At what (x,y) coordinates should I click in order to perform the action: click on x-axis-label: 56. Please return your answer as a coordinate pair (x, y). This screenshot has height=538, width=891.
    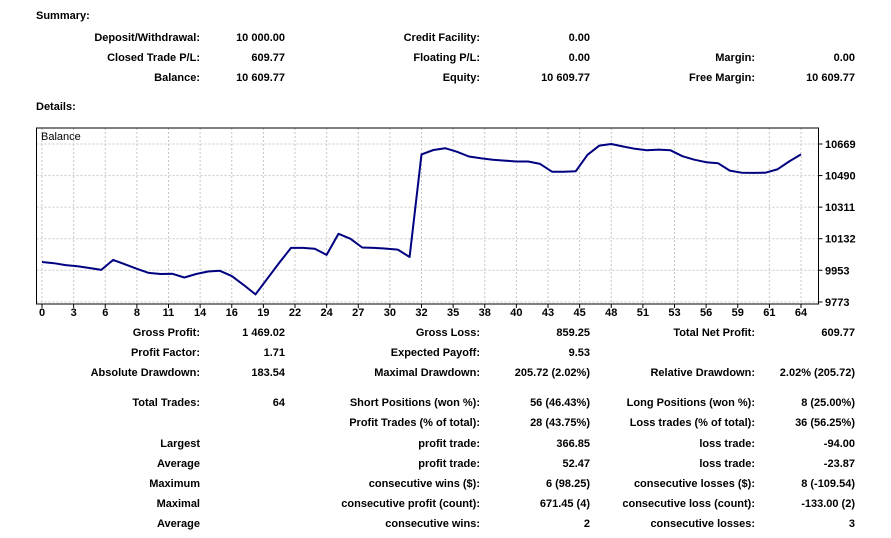
    Looking at the image, I should click on (706, 313).